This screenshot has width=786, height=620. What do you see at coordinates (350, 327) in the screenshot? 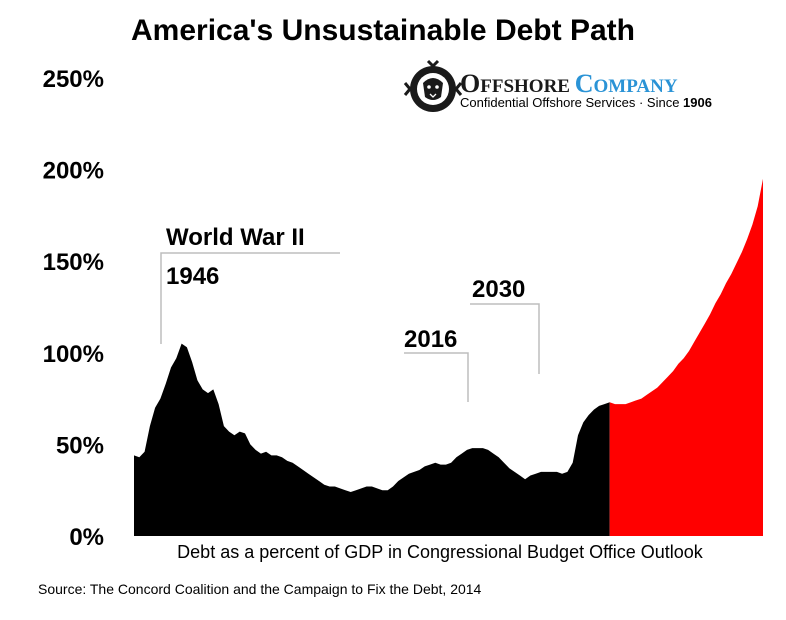
I see `annotation-leaders` at bounding box center [350, 327].